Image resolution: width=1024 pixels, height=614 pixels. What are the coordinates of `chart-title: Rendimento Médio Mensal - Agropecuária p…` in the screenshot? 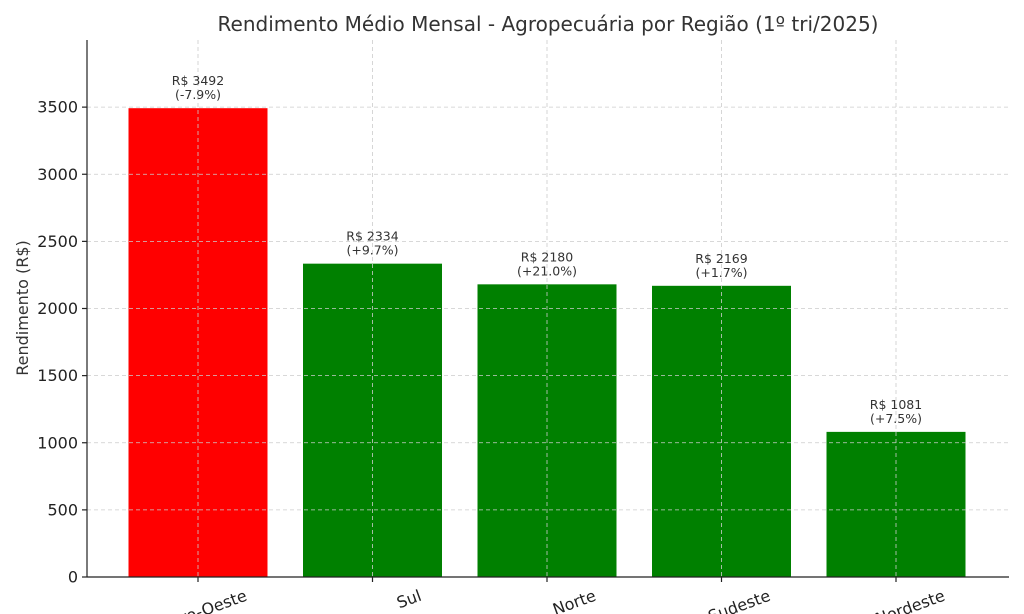 It's located at (548, 24).